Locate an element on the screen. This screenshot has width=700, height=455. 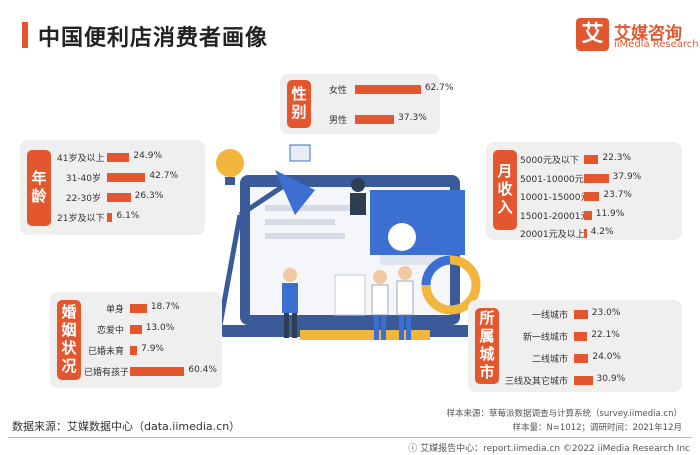
gender-value-label: 62.7% is located at coordinates (439, 88).